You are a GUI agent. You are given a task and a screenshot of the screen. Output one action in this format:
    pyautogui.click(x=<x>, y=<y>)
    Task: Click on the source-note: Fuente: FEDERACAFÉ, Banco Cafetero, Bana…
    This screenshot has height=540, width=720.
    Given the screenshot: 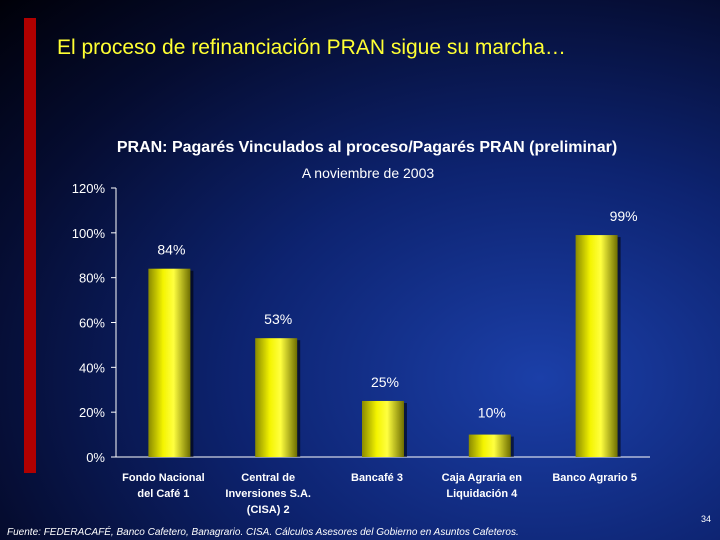 What is the action you would take?
    pyautogui.click(x=263, y=532)
    